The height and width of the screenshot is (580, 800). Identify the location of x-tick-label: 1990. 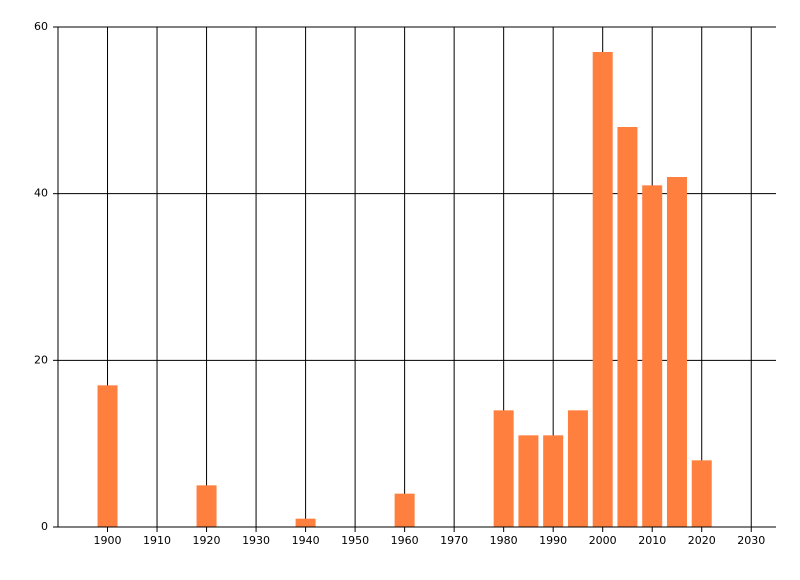
(553, 540).